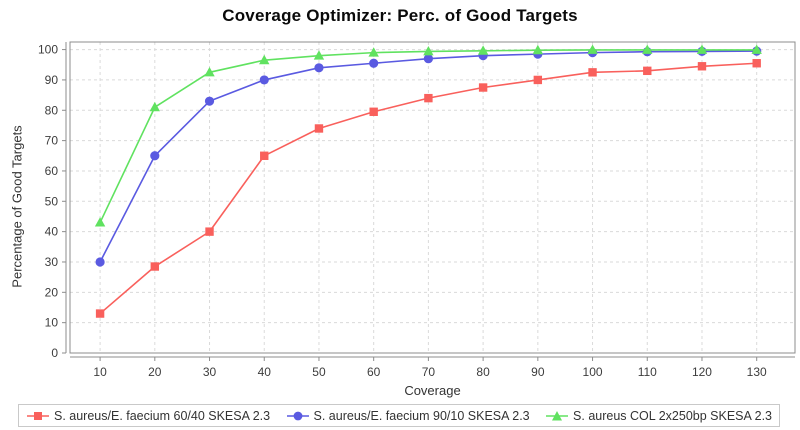 This screenshot has width=800, height=430. I want to click on legend-item-90-10: S. aureus/E. faecium 90/10 SKESA 2.3, so click(408, 416).